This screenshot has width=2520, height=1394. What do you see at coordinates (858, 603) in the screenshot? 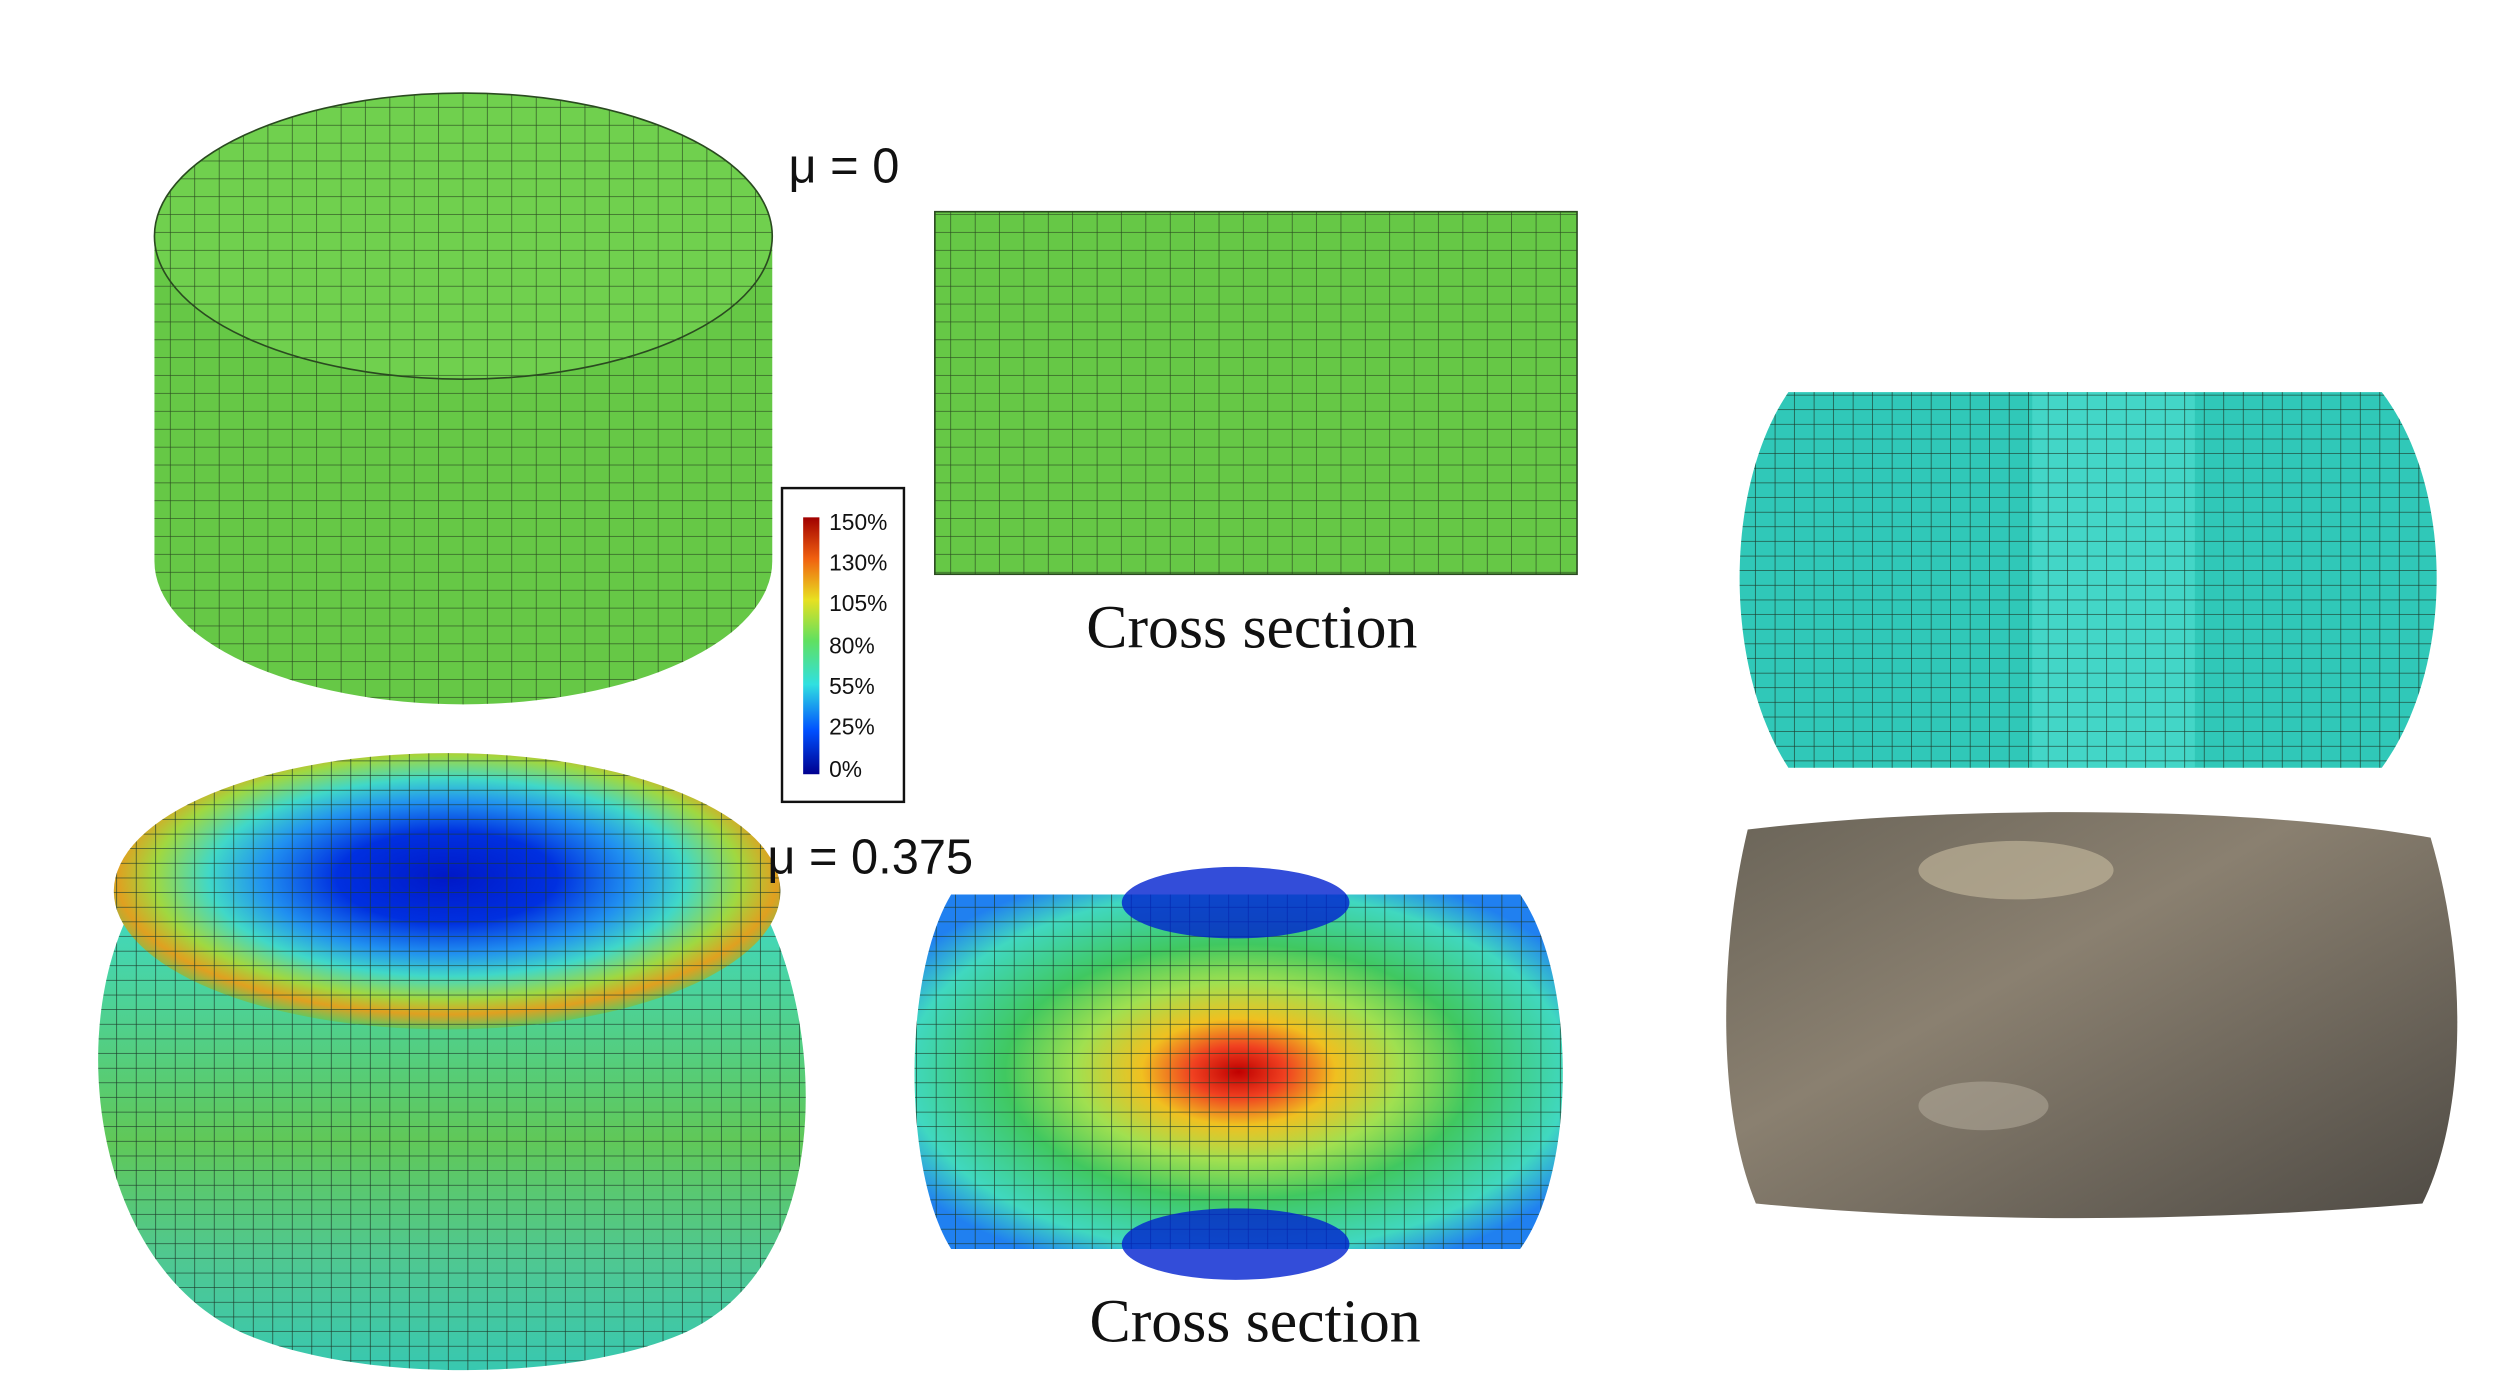
I see `colorbar-label: 105%` at bounding box center [858, 603].